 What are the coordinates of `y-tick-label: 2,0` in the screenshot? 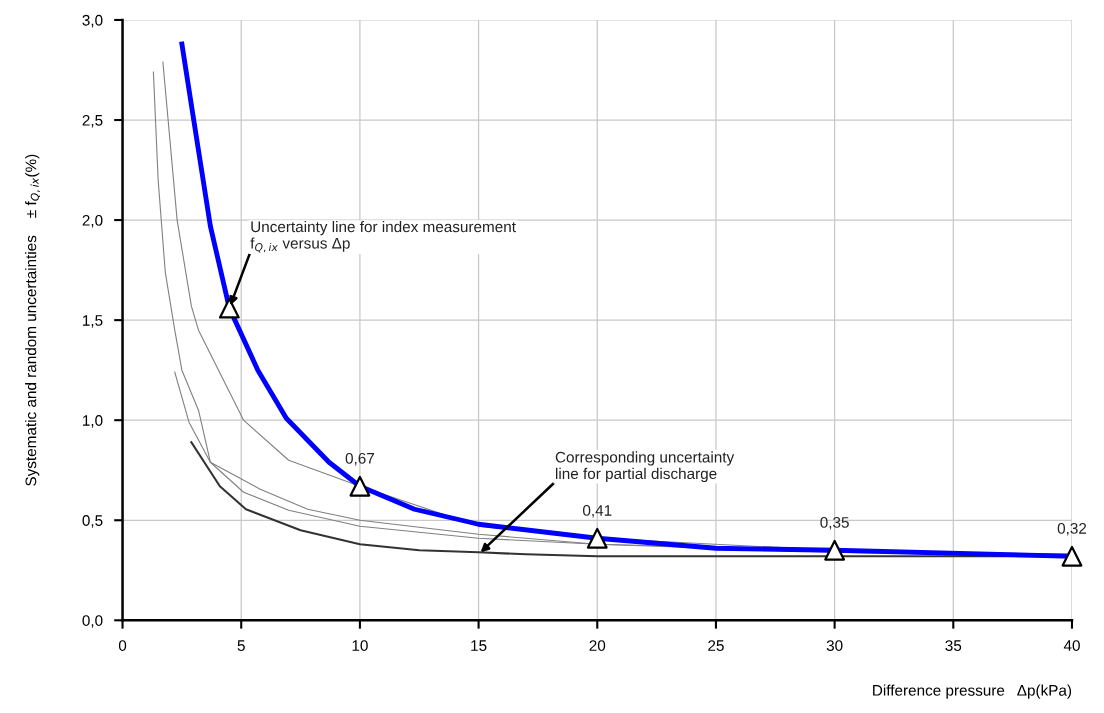 It's located at (92, 221).